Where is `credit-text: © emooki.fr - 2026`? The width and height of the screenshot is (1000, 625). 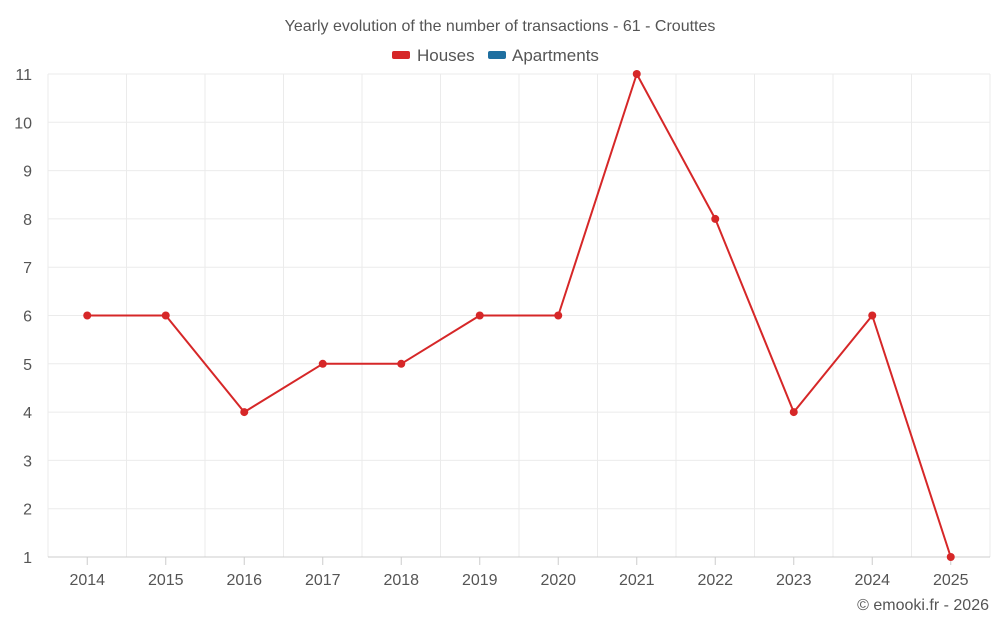 credit-text: © emooki.fr - 2026 is located at coordinates (923, 605).